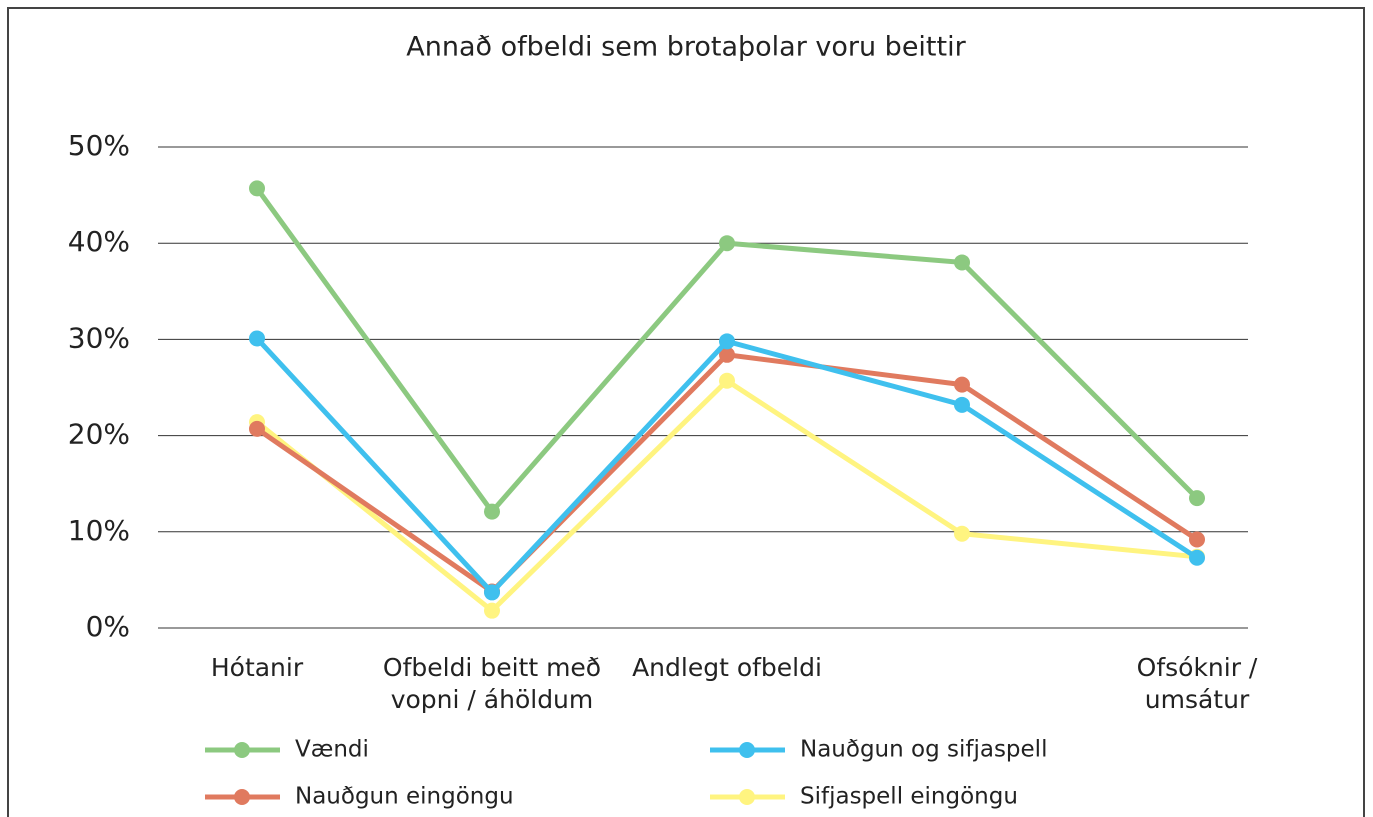 The image size is (1373, 817). Describe the element at coordinates (1197, 683) in the screenshot. I see `x-tick-label: Ofsóknir / umsátur` at that location.